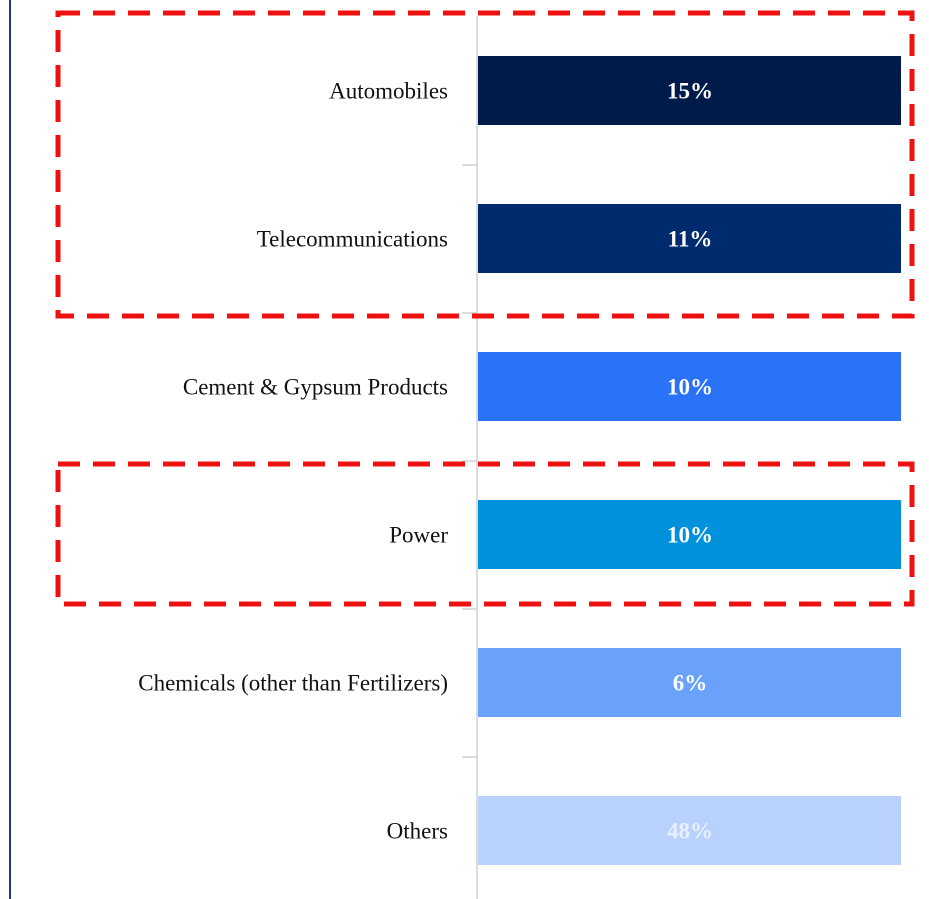 The image size is (929, 899). What do you see at coordinates (418, 534) in the screenshot?
I see `category-label: Power` at bounding box center [418, 534].